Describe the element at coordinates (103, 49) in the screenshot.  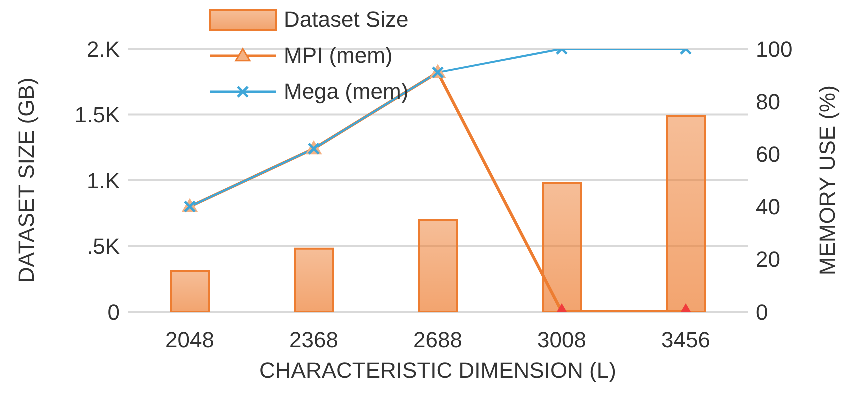
I see `y-tick-label: 2.K` at that location.